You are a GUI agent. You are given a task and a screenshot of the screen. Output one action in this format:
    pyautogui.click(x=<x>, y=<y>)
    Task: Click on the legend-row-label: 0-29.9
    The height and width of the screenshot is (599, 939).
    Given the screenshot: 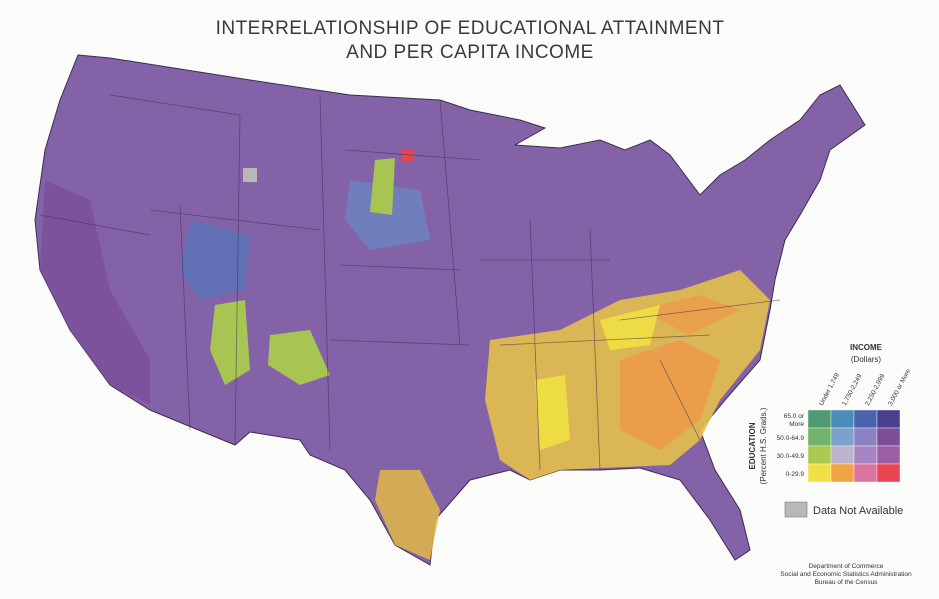 What is the action you would take?
    pyautogui.click(x=795, y=474)
    